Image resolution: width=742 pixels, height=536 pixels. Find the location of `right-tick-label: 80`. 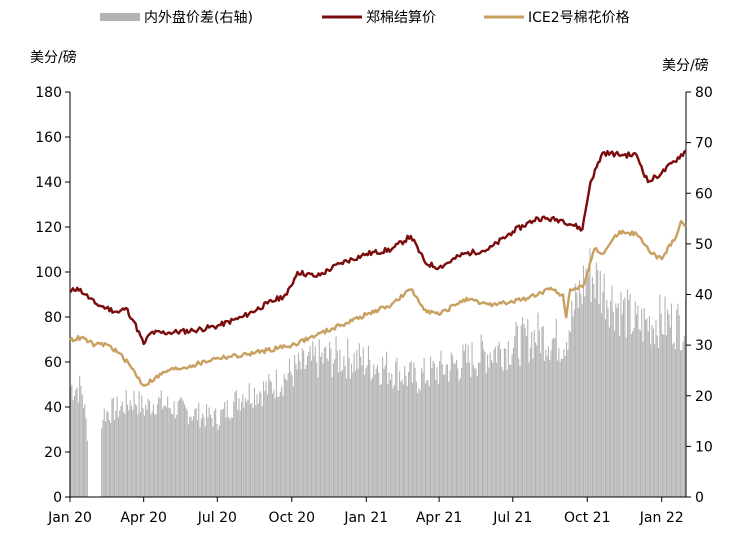

right-tick-label: 80 is located at coordinates (704, 93).